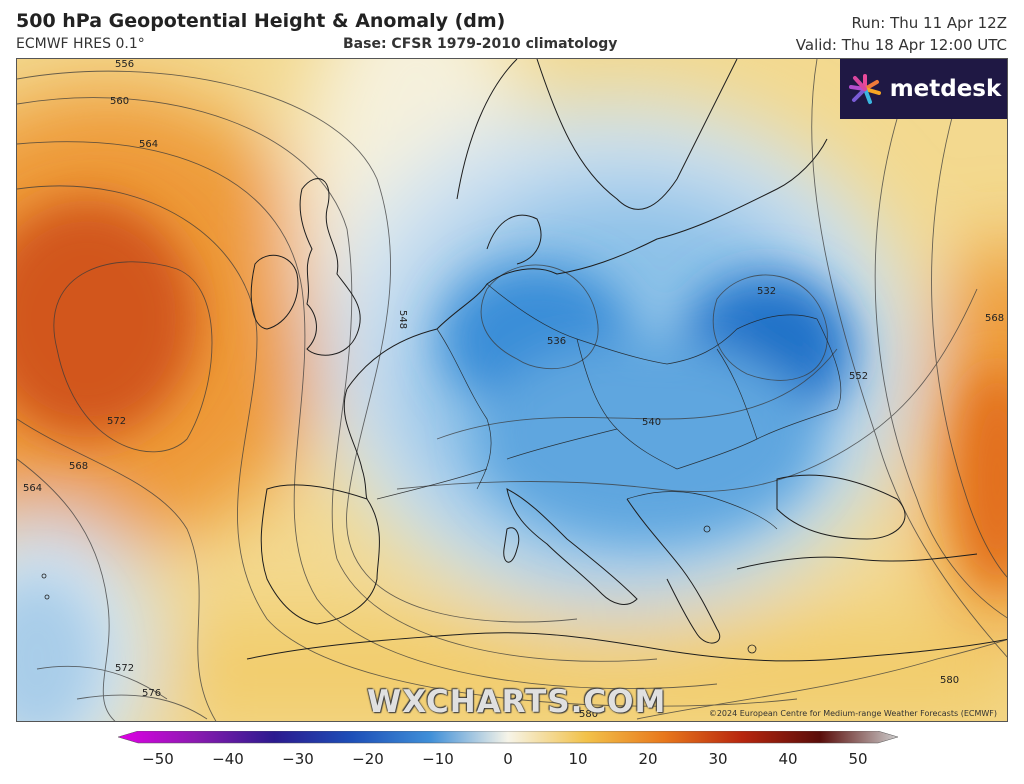 The image size is (1024, 784). I want to click on metdesk-logo: metdesk, so click(923, 89).